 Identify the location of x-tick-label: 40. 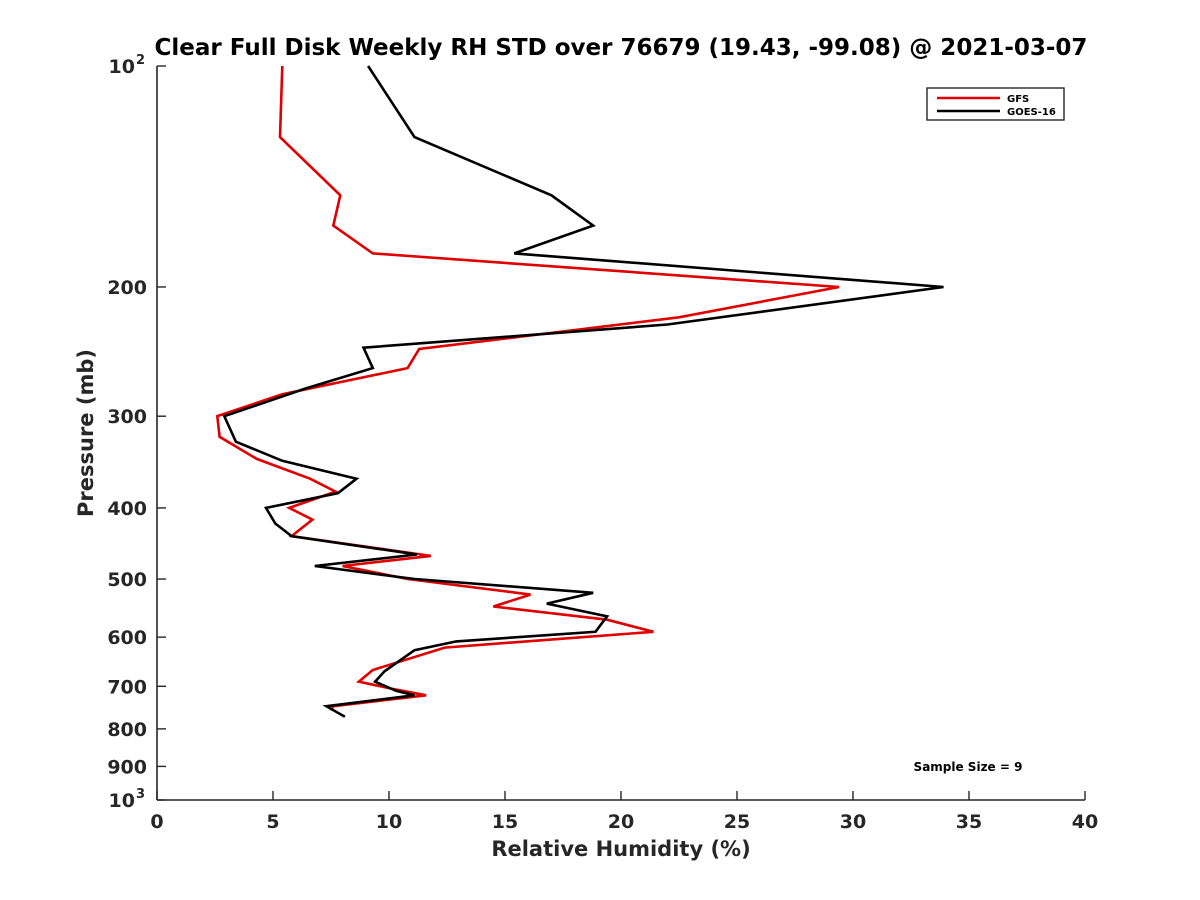
(1085, 822).